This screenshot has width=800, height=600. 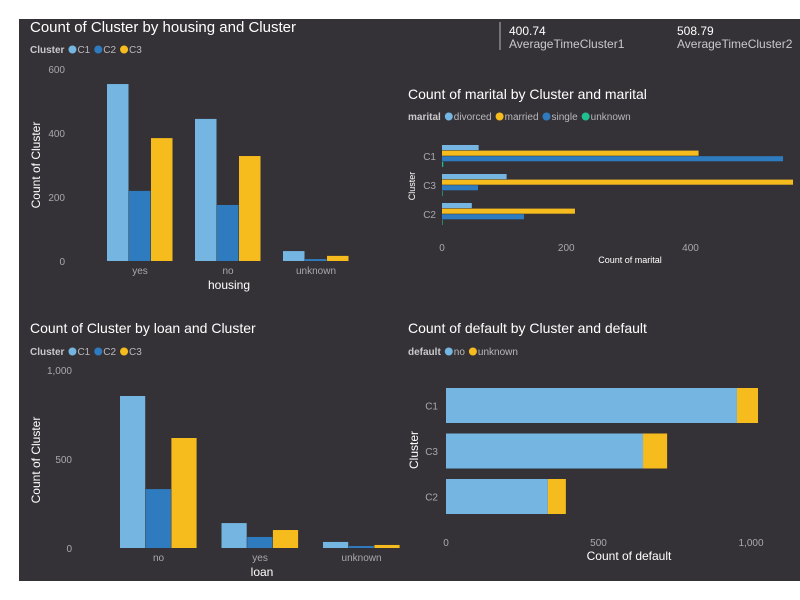 I want to click on default-x-tick: 500, so click(x=598, y=543).